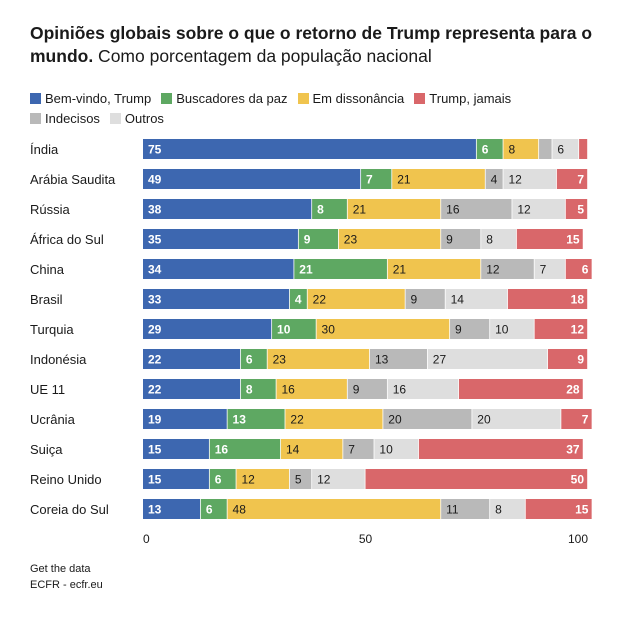  Describe the element at coordinates (440, 360) in the screenshot. I see `data-label: 27` at that location.